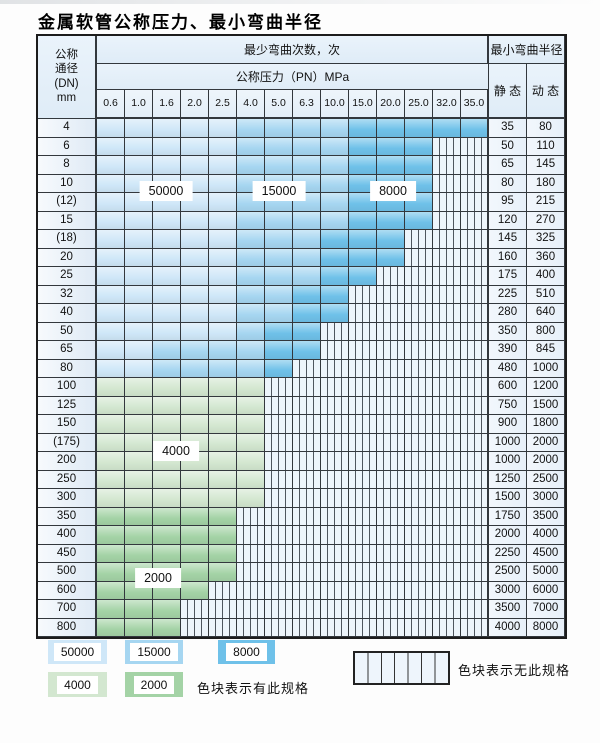  Describe the element at coordinates (508, 424) in the screenshot. I see `static-radius-cell: 900` at that location.